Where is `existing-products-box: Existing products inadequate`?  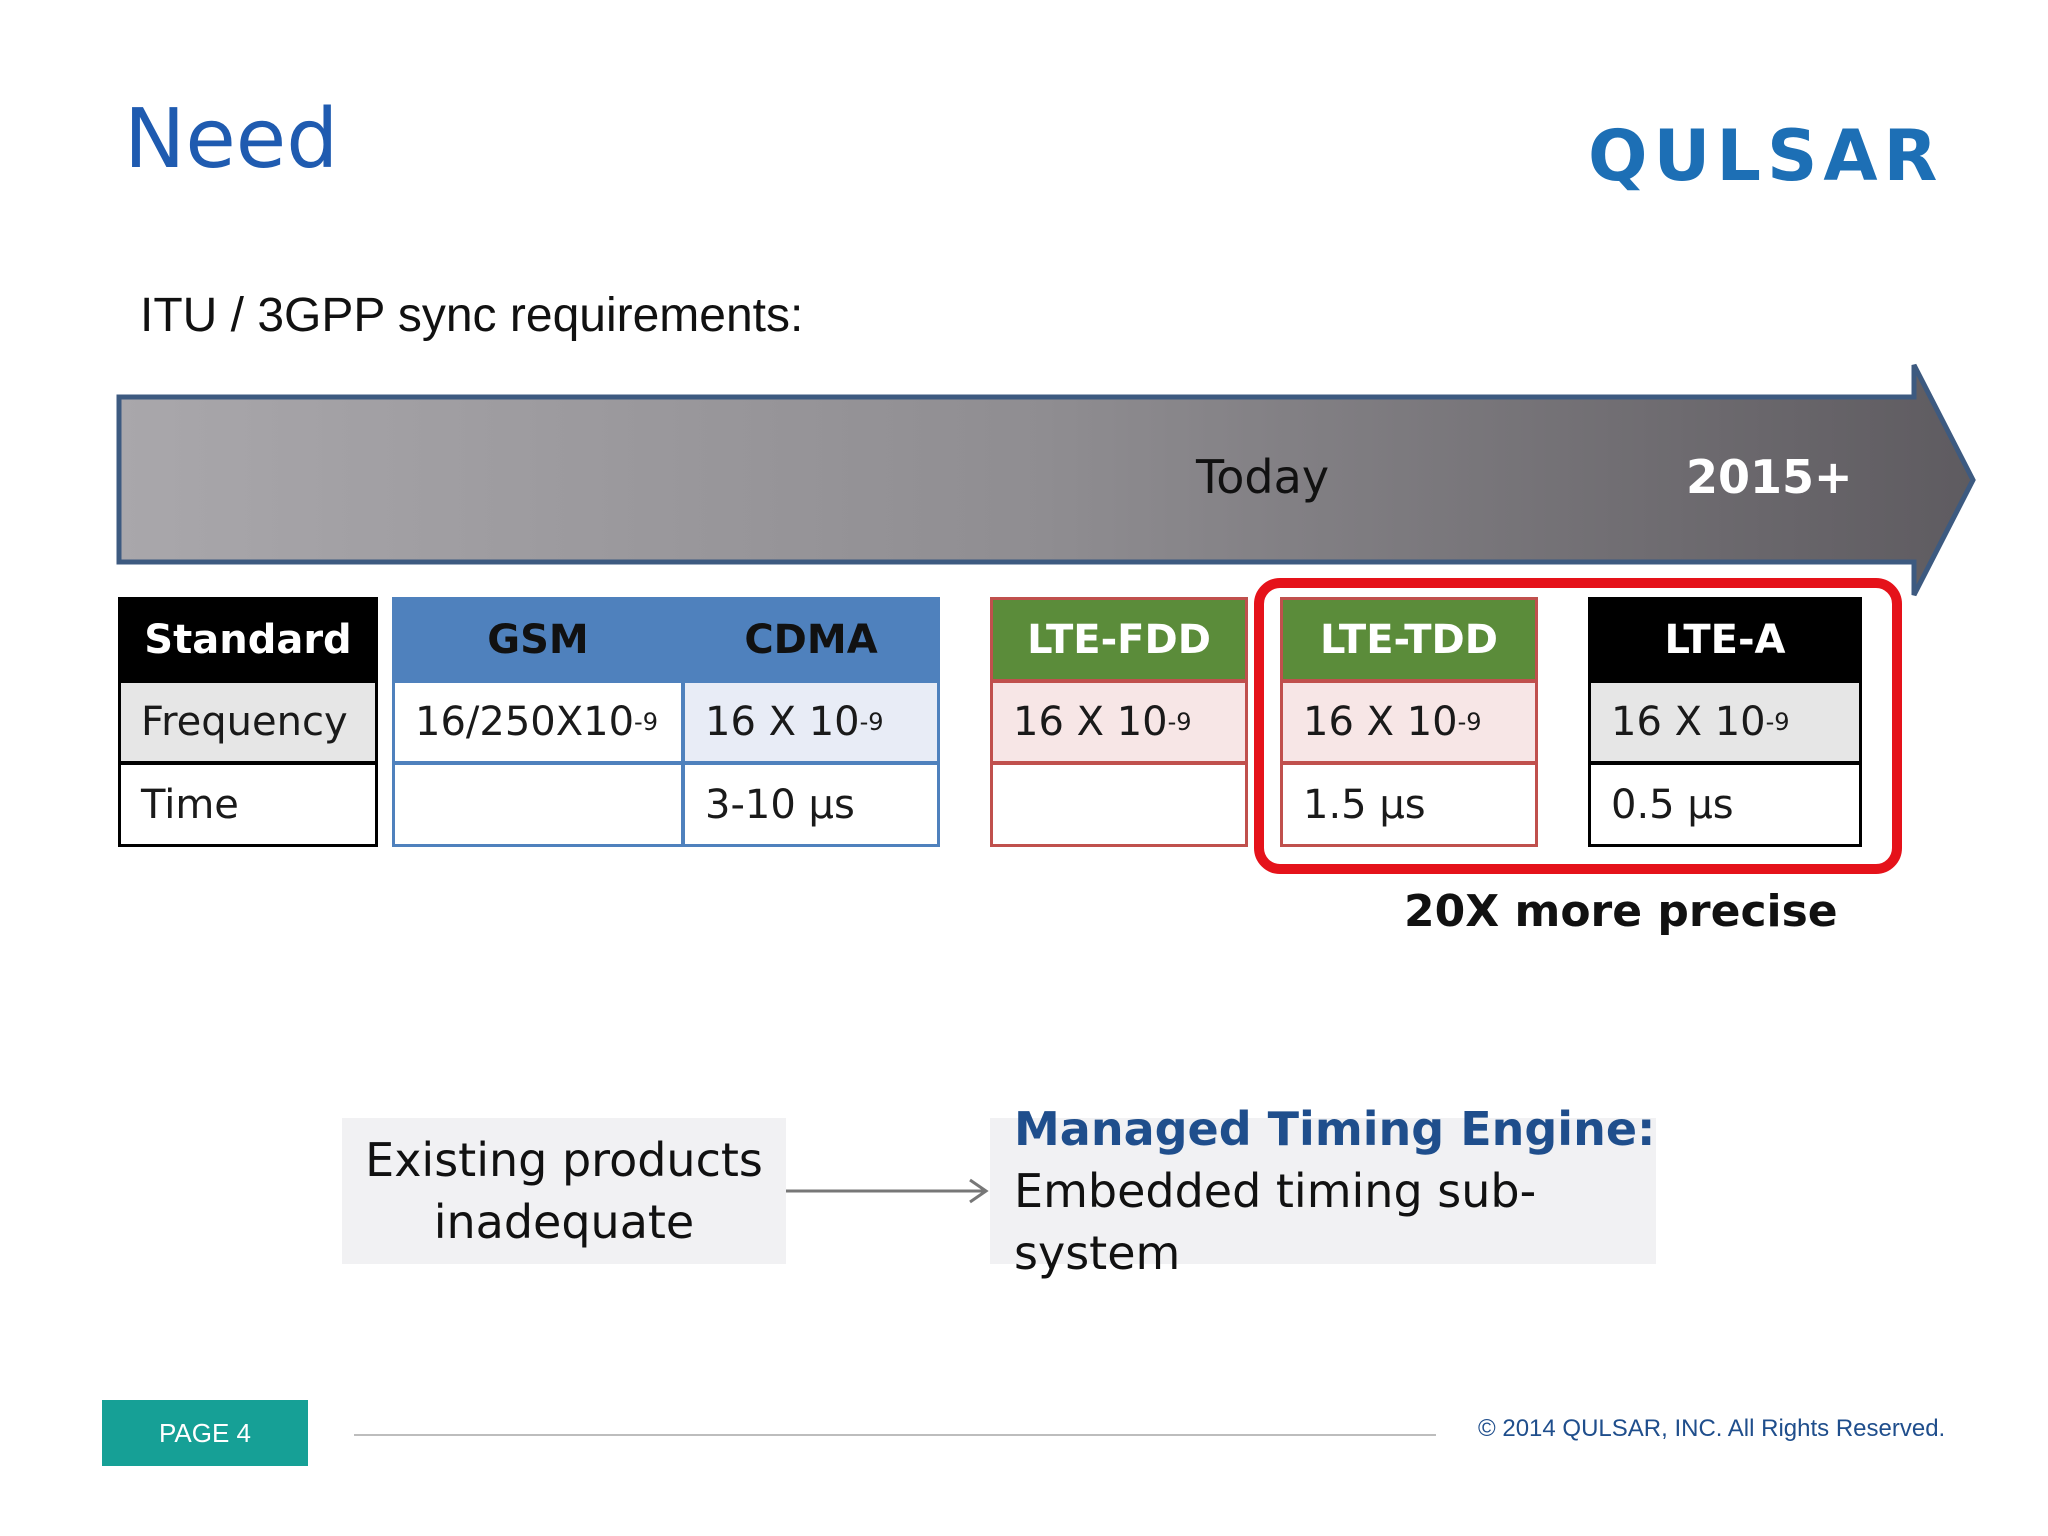 existing-products-box: Existing products inadequate is located at coordinates (564, 1191).